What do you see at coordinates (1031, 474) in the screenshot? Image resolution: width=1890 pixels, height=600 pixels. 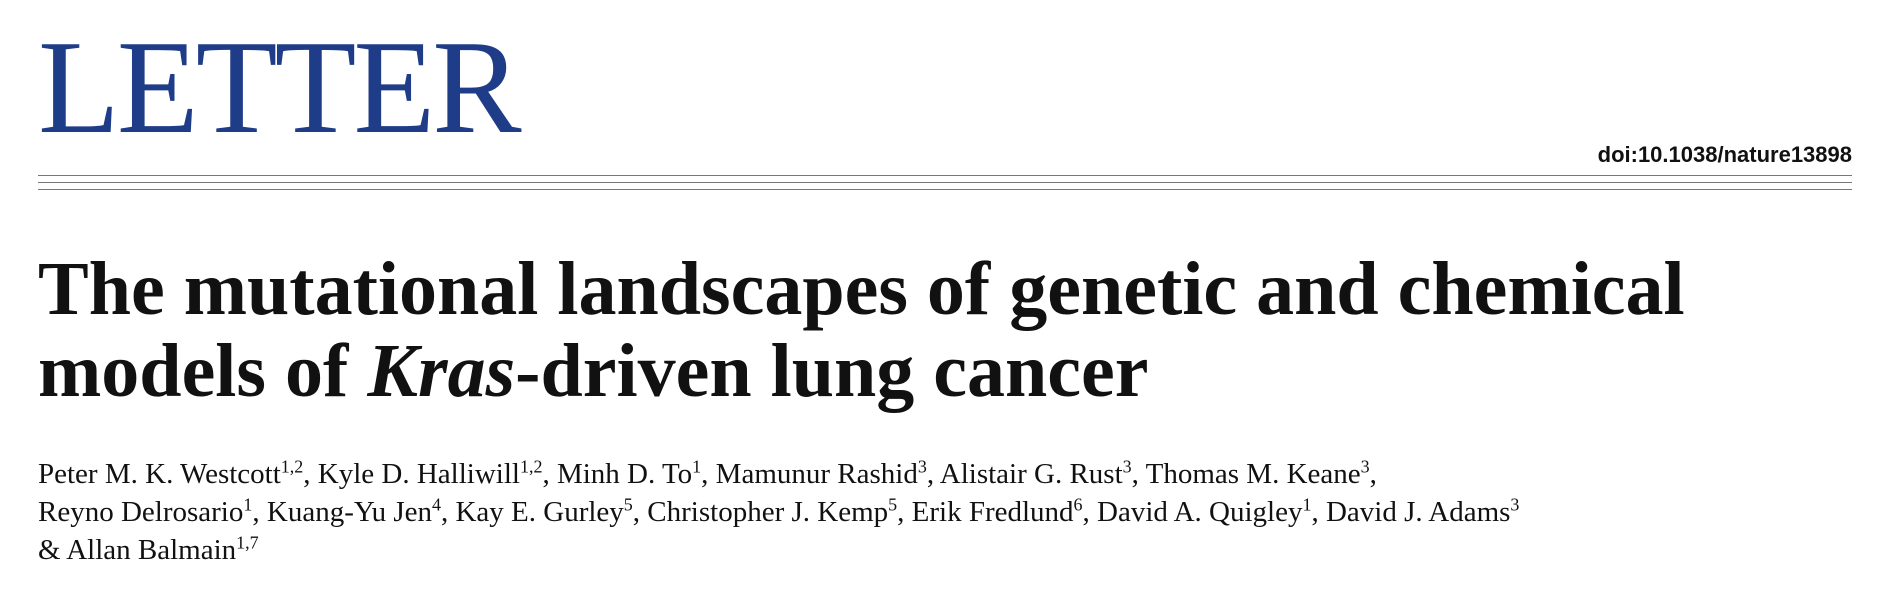 I see `author-name: Alistair G. Rust` at bounding box center [1031, 474].